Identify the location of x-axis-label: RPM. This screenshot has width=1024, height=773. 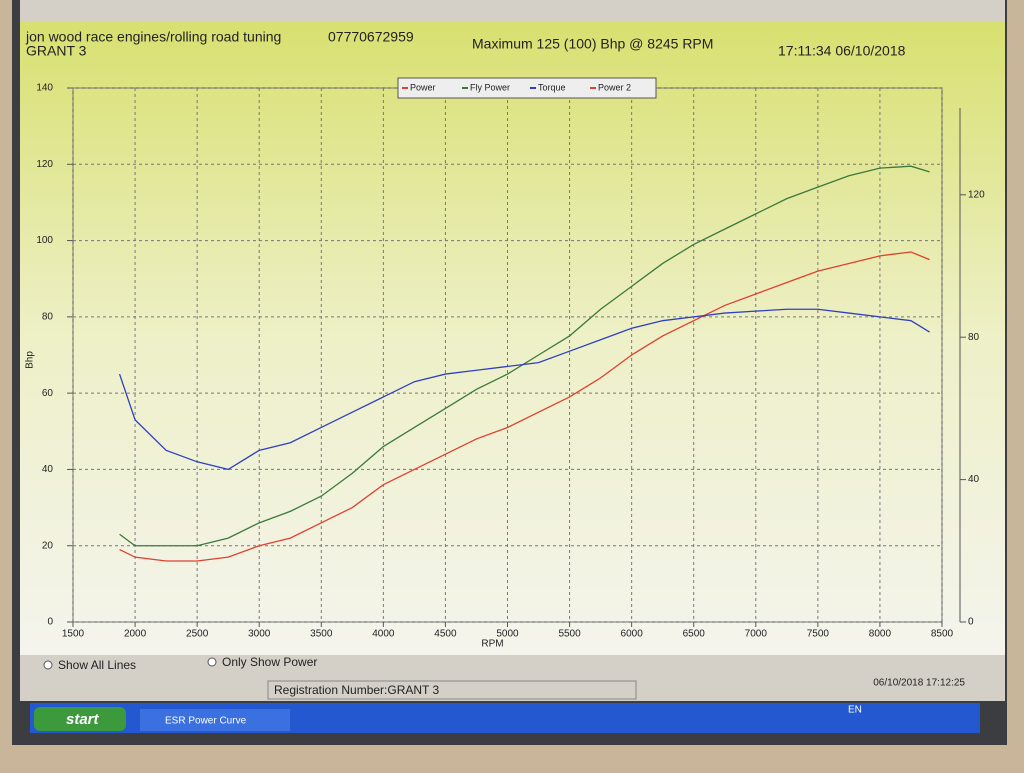
(492, 644).